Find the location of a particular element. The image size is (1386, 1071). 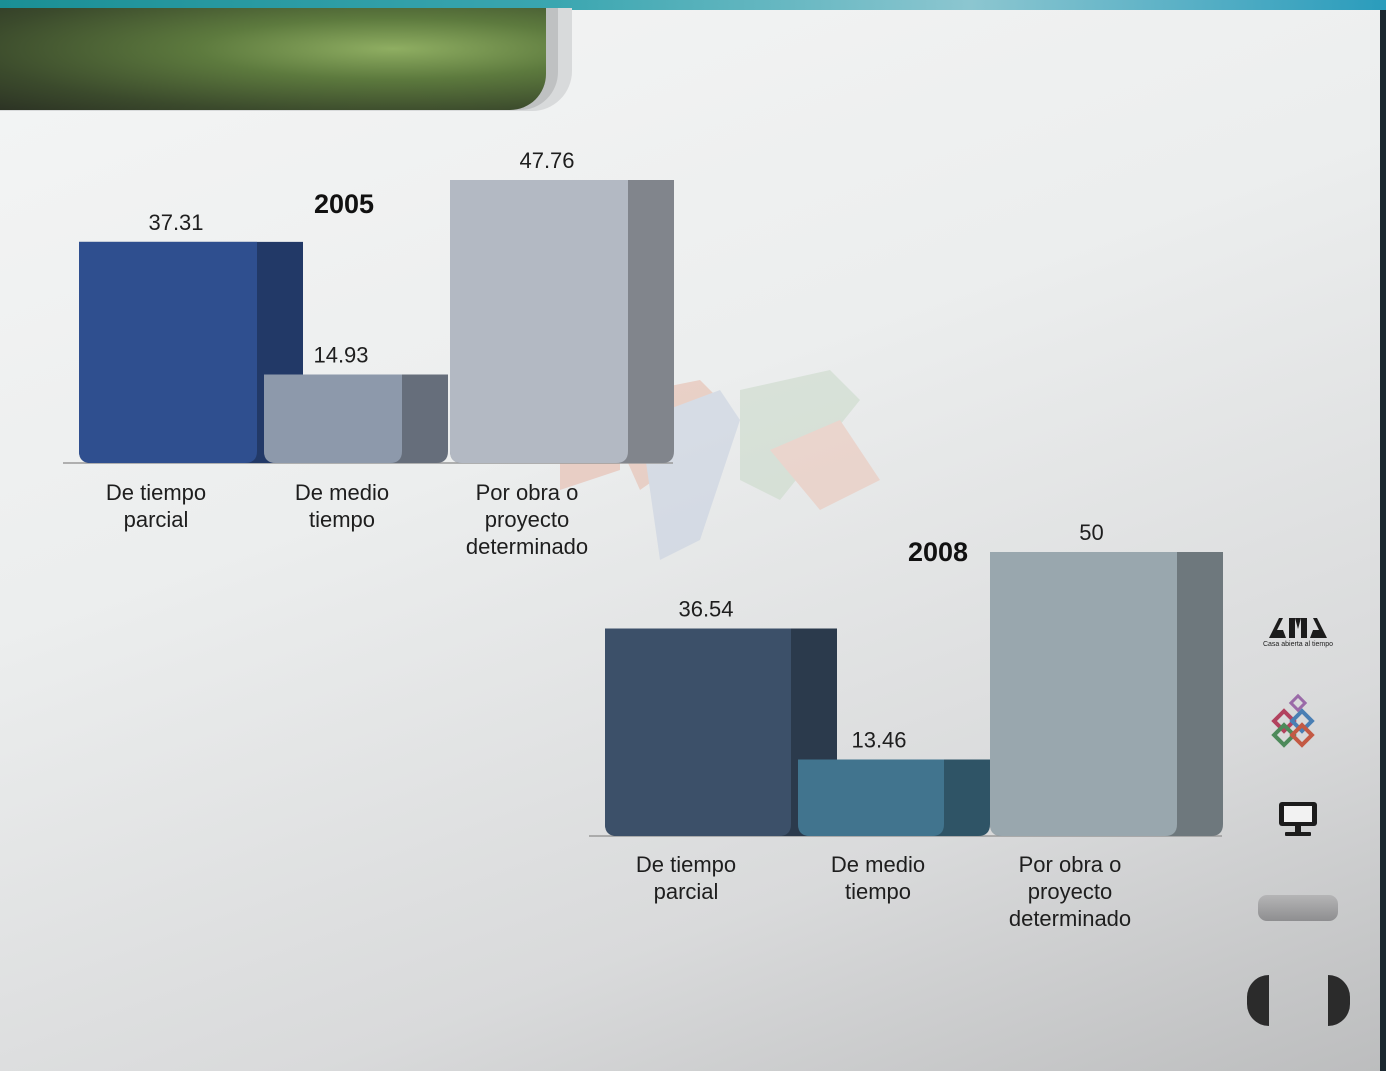

chart-2005-category-label: Por obra o proyecto determinado is located at coordinates (527, 519).